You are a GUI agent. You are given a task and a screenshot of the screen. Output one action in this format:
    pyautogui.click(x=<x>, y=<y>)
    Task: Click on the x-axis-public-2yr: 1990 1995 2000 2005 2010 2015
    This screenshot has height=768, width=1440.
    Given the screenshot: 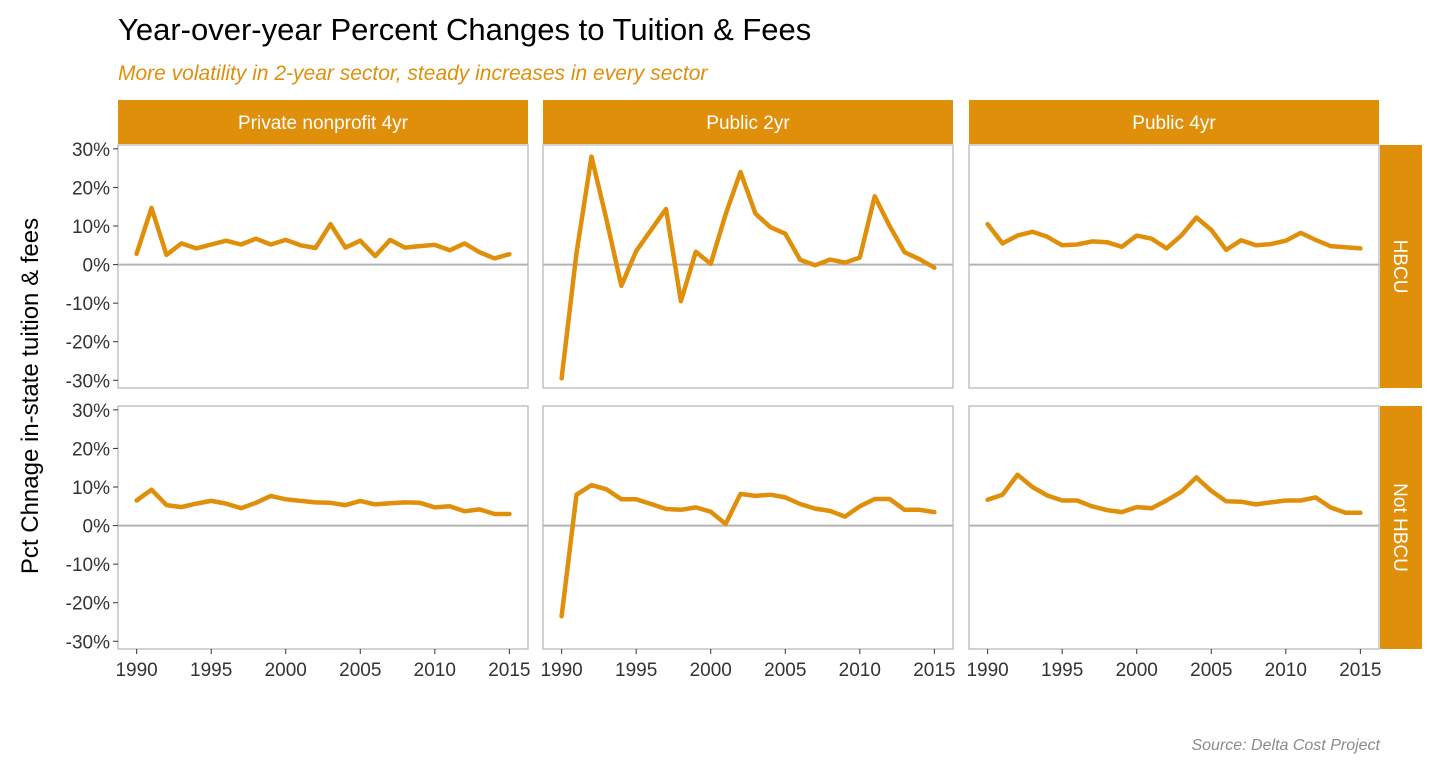 What is the action you would take?
    pyautogui.click(x=748, y=665)
    